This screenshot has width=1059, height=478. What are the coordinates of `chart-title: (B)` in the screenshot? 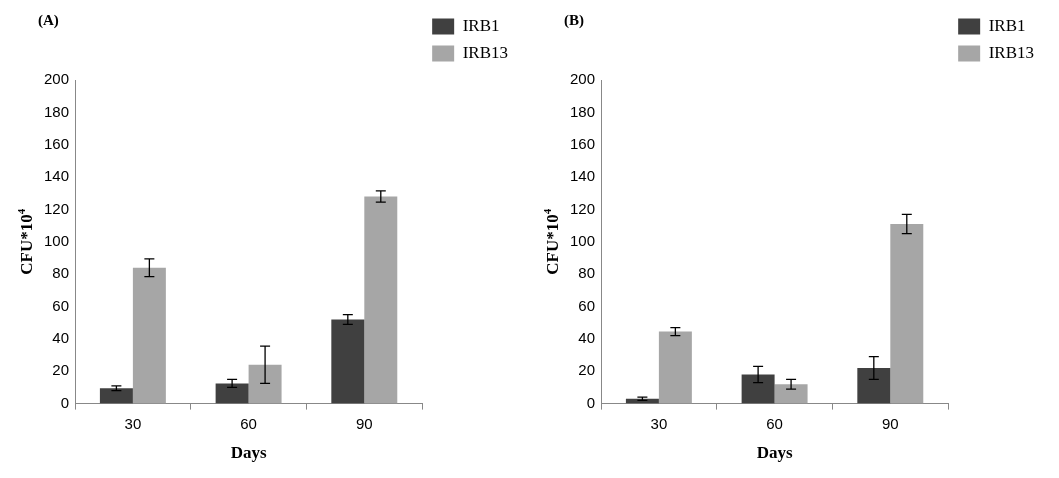 It's located at (574, 20).